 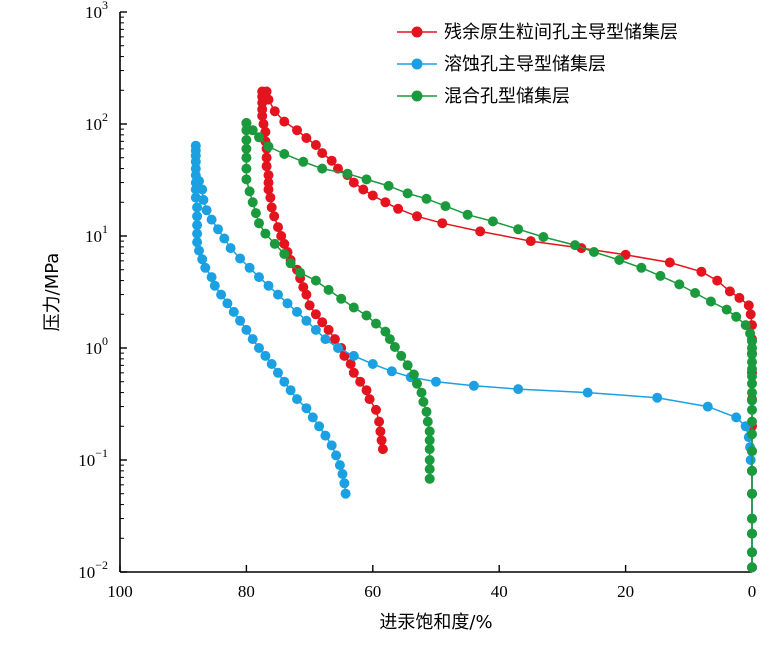 What do you see at coordinates (96, 122) in the screenshot?
I see `y-tick-label: 10²` at bounding box center [96, 122].